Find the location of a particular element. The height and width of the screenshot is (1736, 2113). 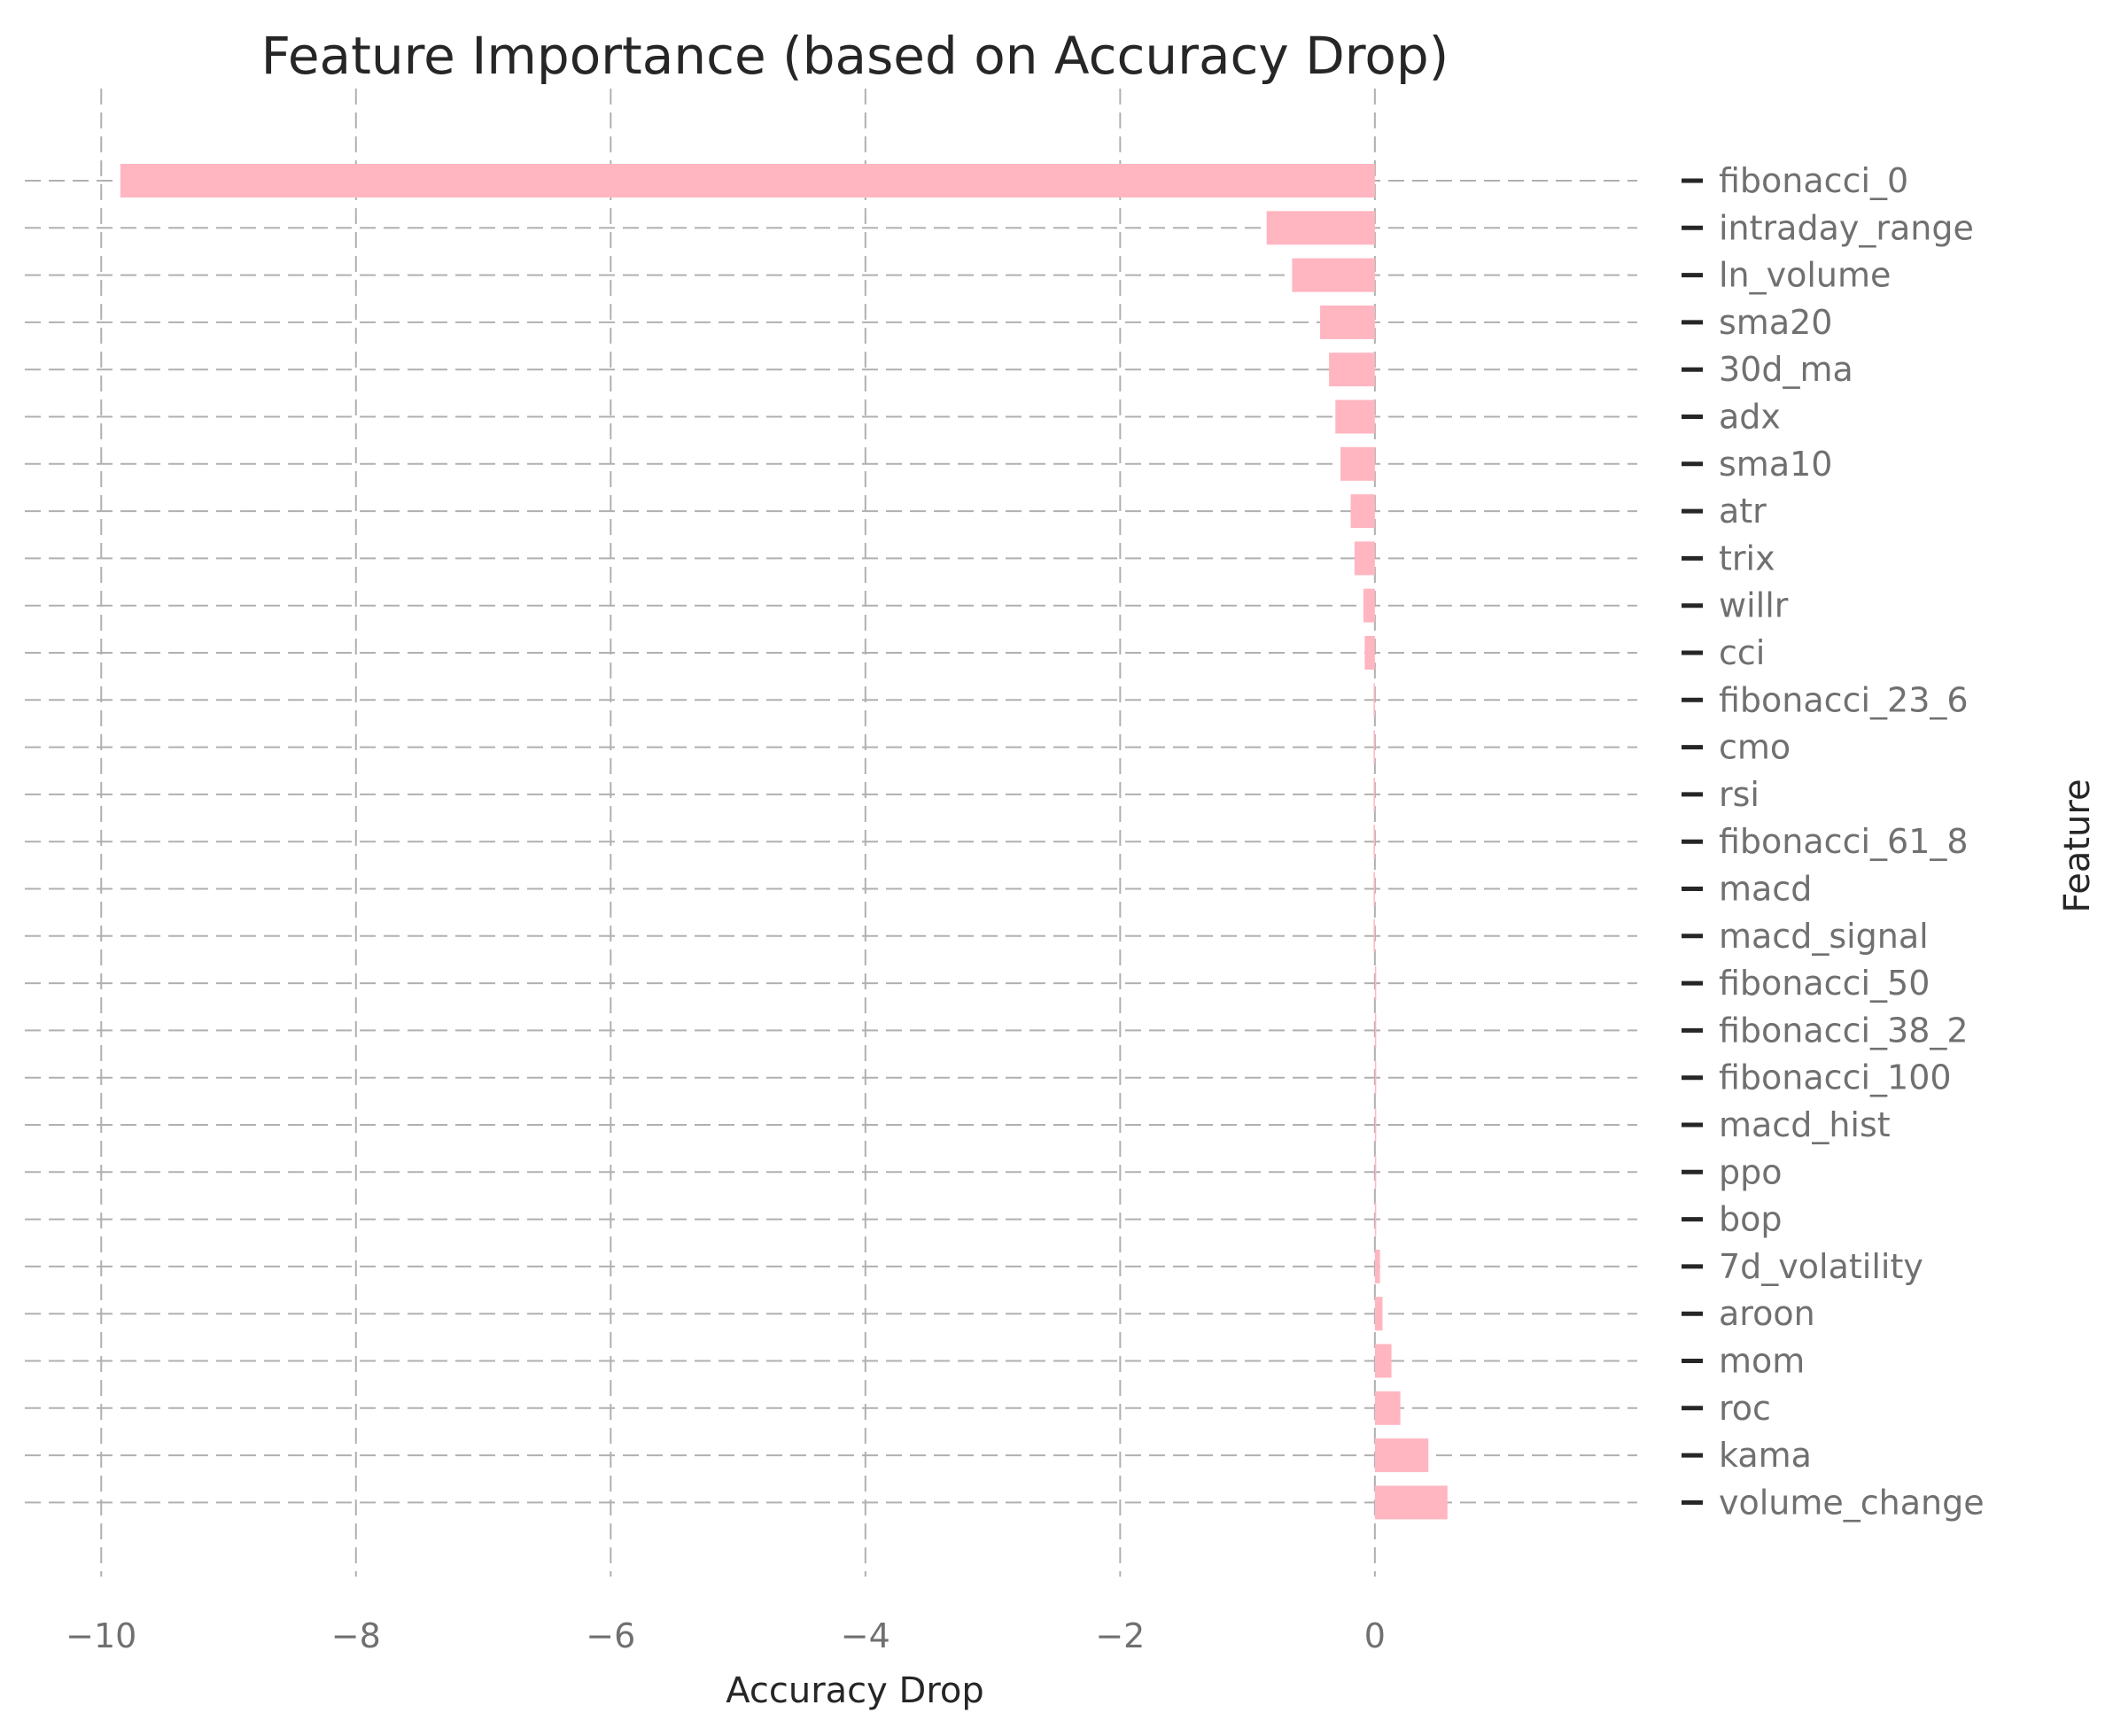

y-tick-label: macd_hist is located at coordinates (1805, 1124).